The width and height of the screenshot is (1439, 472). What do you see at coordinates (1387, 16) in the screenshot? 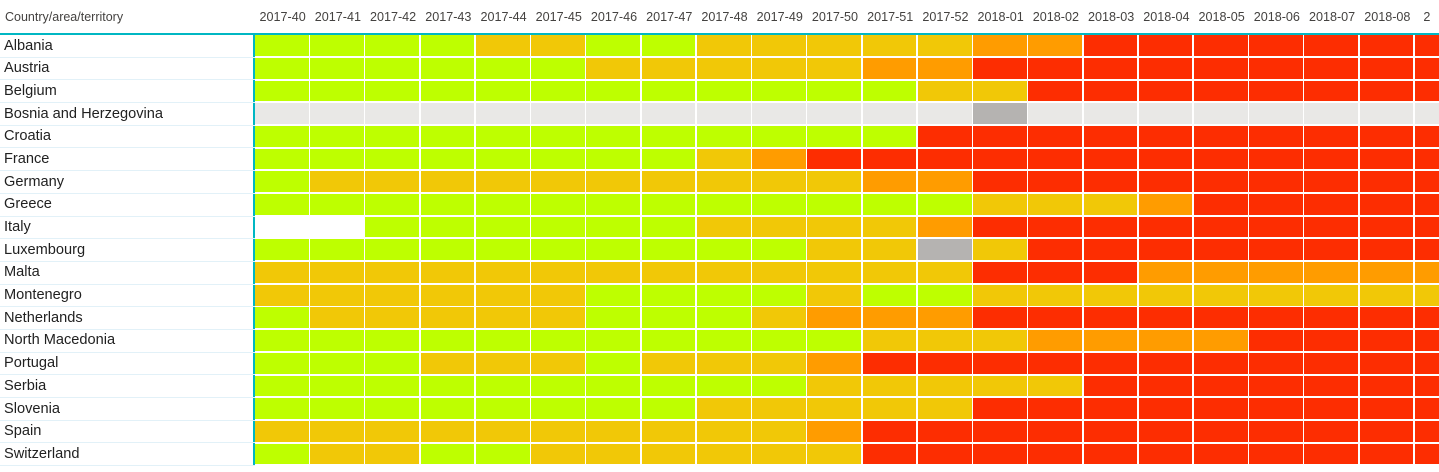
I see `column-header-2018-08: 2018-08` at bounding box center [1387, 16].